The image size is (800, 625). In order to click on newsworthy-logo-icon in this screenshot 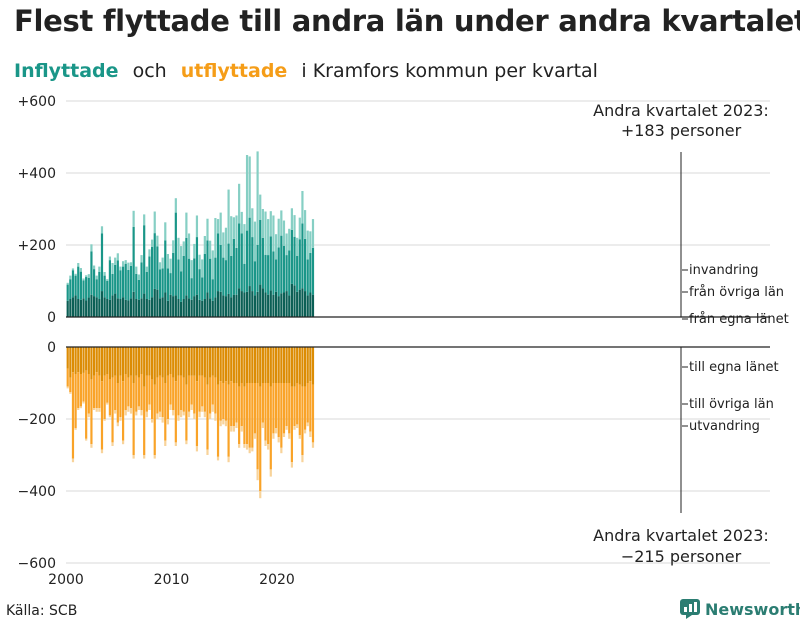, I will do `click(690, 609)`.